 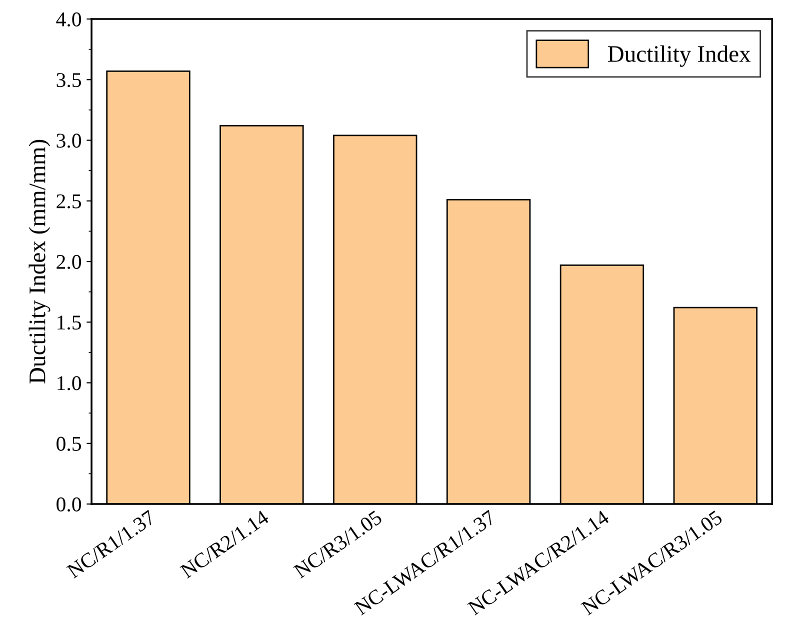 What do you see at coordinates (69, 19) in the screenshot?
I see `y-tick-label: 4.0` at bounding box center [69, 19].